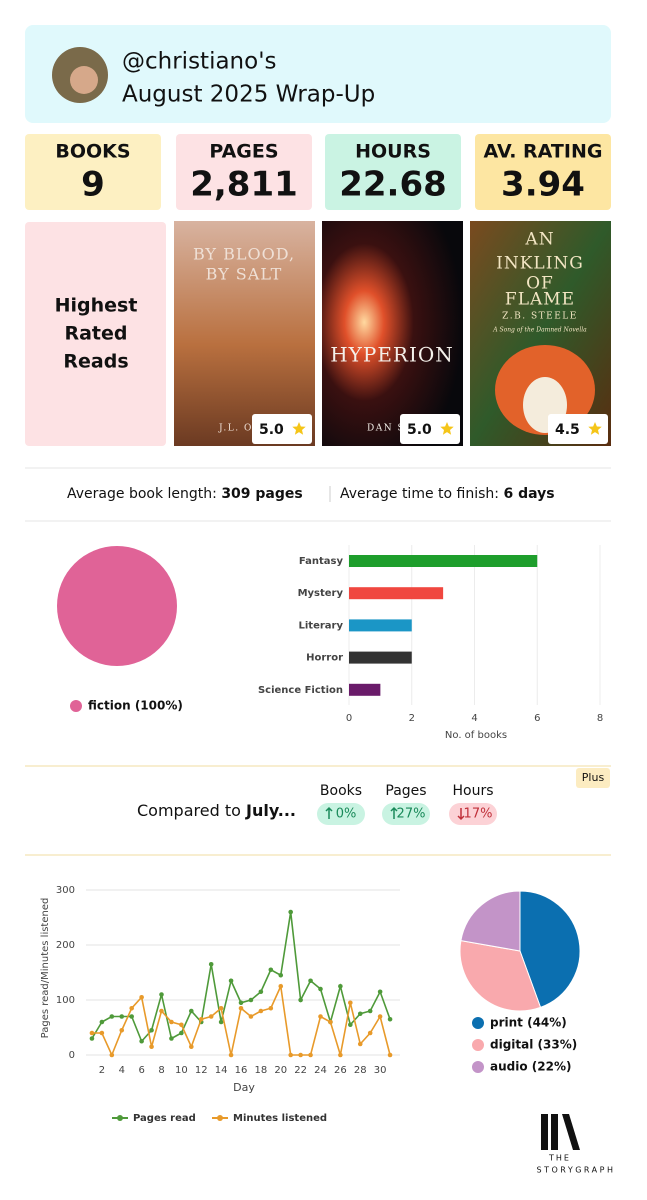 The height and width of the screenshot is (1200, 647). I want to click on y-tick-label: 200, so click(65, 945).